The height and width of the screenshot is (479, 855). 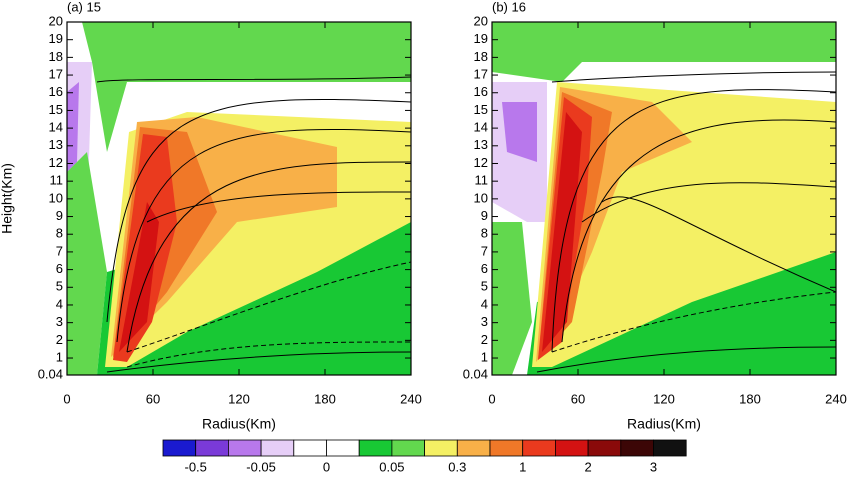 What do you see at coordinates (653, 466) in the screenshot?
I see `colorbar-label: 3` at bounding box center [653, 466].